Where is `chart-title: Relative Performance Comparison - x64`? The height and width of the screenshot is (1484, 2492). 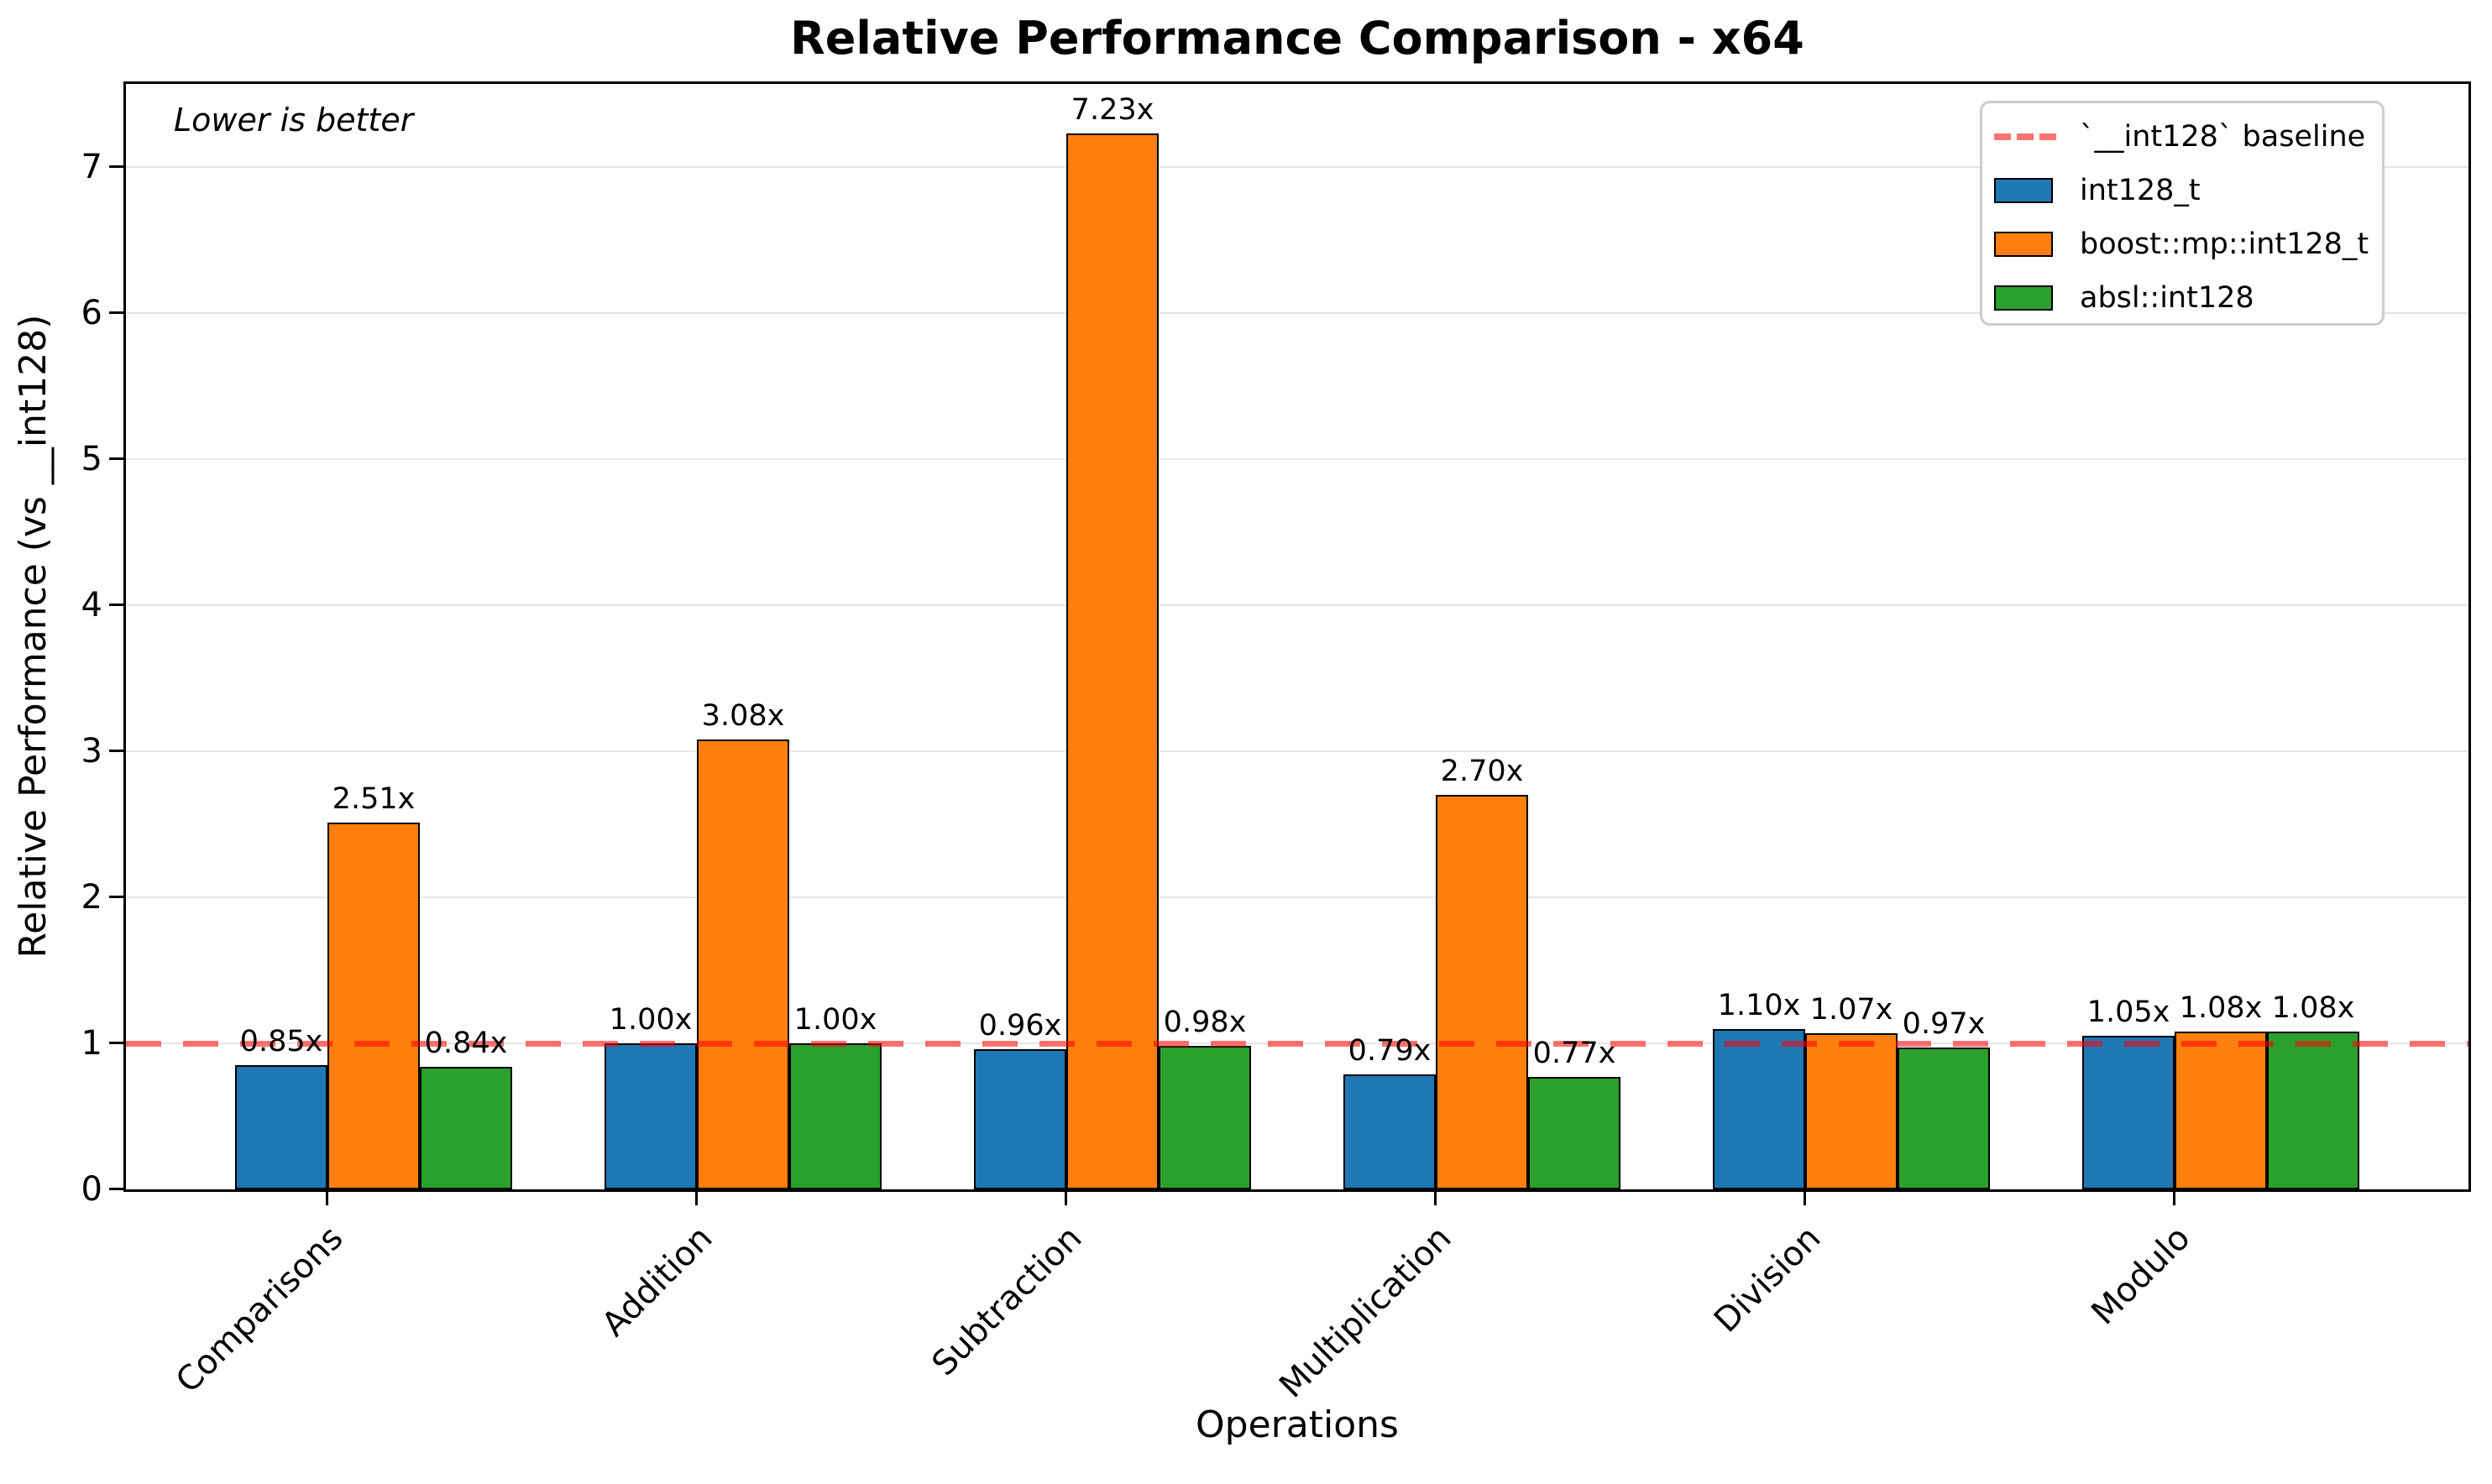
chart-title: Relative Performance Comparison - x64 is located at coordinates (1297, 38).